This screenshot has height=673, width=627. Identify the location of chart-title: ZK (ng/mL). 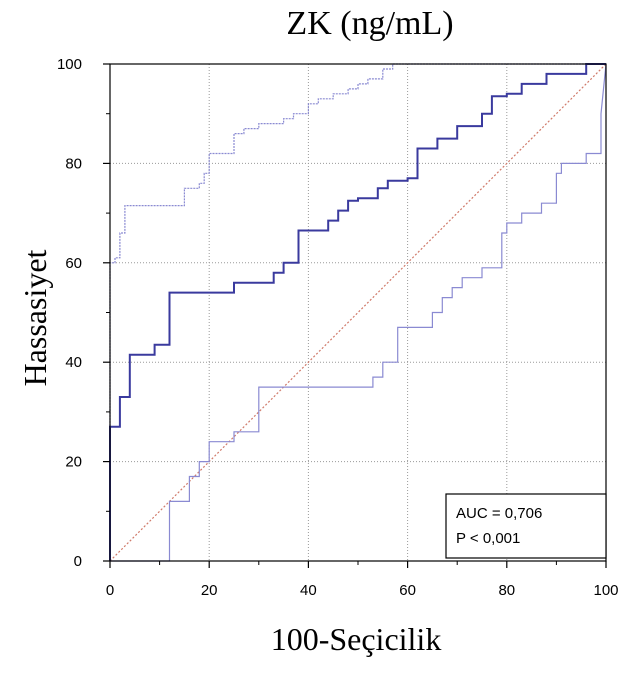
(369, 23).